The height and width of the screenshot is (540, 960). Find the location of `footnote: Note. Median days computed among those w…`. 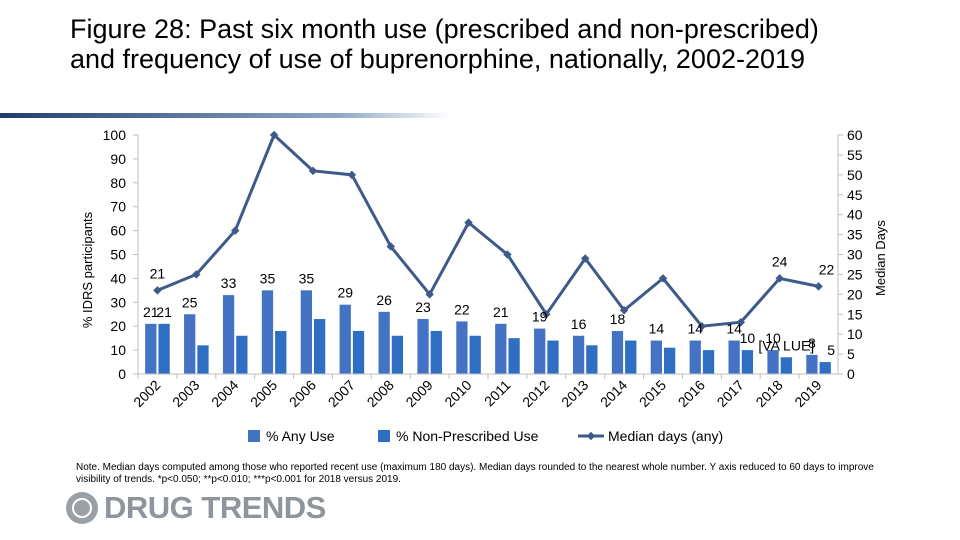

footnote: Note. Median days computed among those w… is located at coordinates (475, 473).